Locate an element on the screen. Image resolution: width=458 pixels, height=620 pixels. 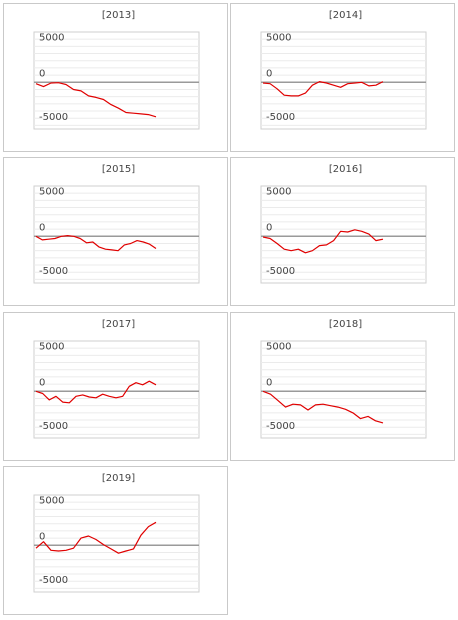
chart-svg: [2017] 5000 0 -5000 is located at coordinates (116, 379).